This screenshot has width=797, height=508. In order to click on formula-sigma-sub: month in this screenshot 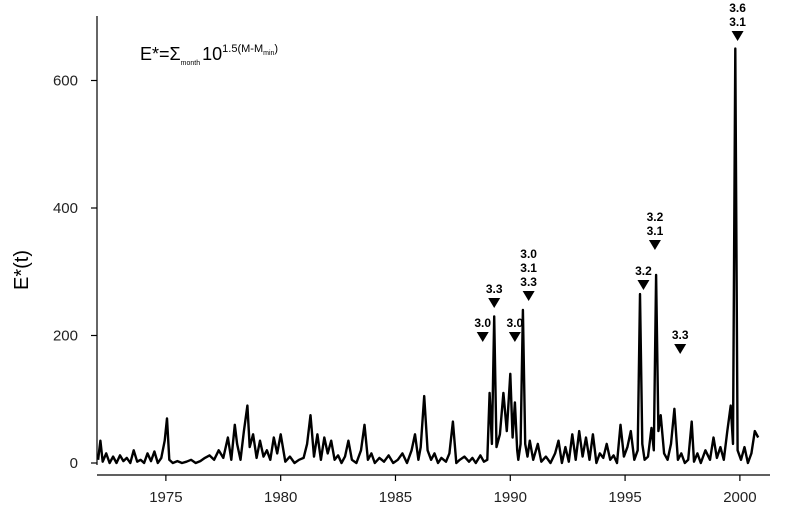, I will do `click(191, 63)`.